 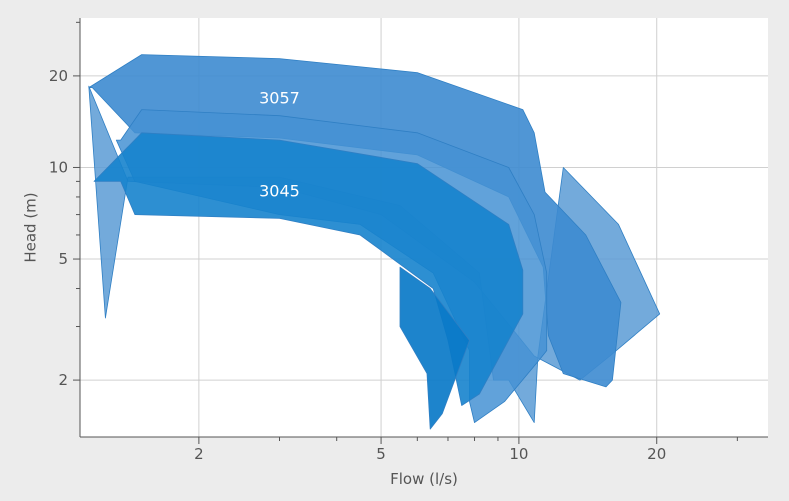 What do you see at coordinates (279, 295) in the screenshot?
I see `series-label-3068: 3068` at bounding box center [279, 295].